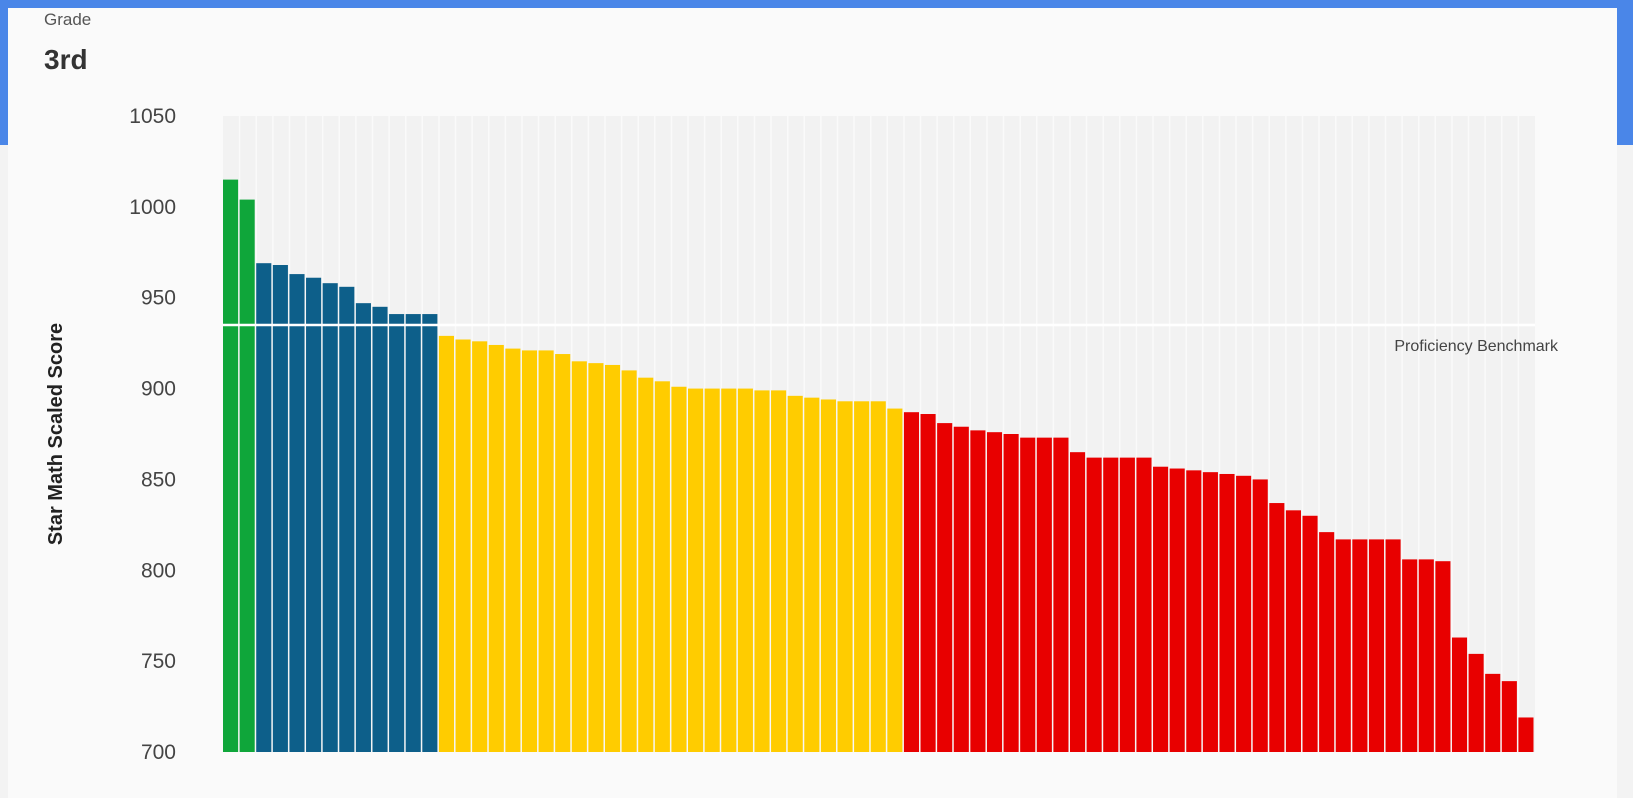 The height and width of the screenshot is (798, 1633). Describe the element at coordinates (68, 19) in the screenshot. I see `grade-label: Grade` at that location.